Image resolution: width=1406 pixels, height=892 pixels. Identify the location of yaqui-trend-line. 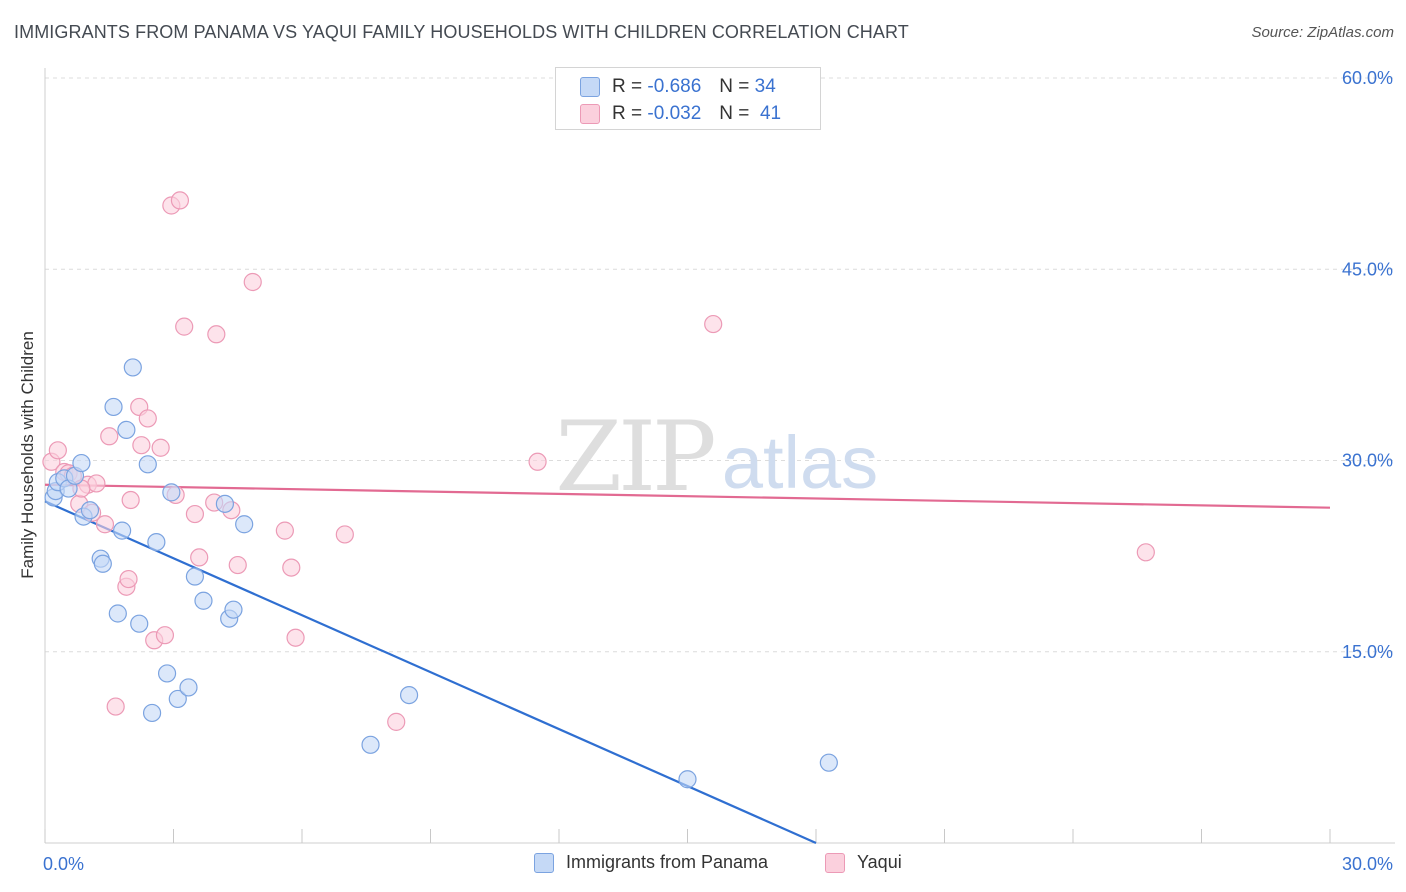
(687, 496).